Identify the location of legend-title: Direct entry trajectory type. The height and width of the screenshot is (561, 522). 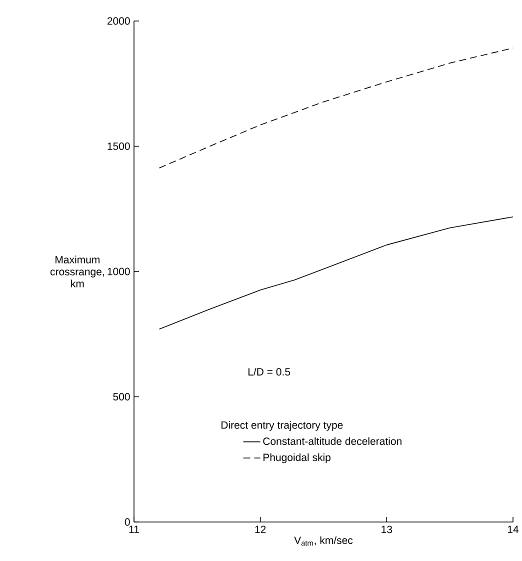
(282, 426).